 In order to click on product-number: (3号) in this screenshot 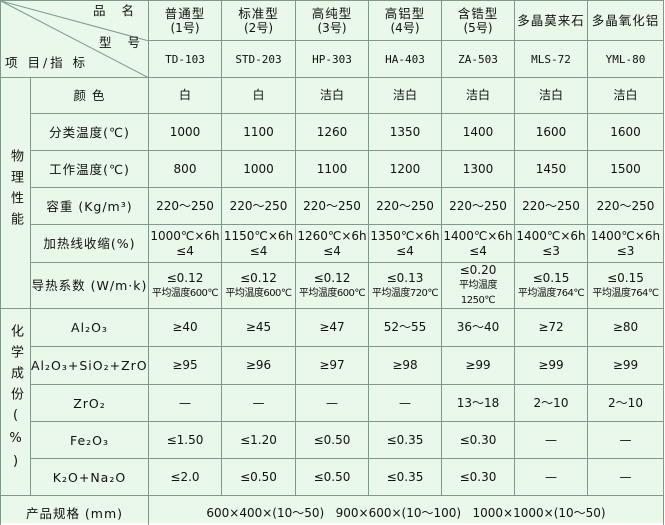, I will do `click(332, 27)`.